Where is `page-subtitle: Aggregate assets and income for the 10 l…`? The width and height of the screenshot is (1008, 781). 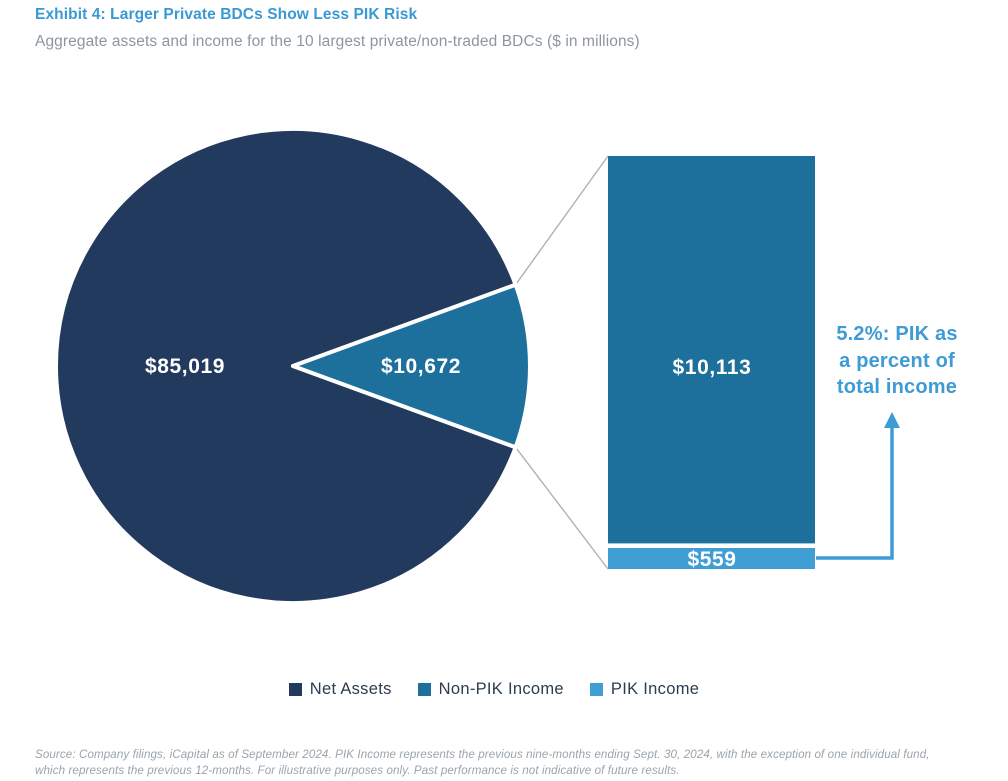 page-subtitle: Aggregate assets and income for the 10 l… is located at coordinates (337, 41).